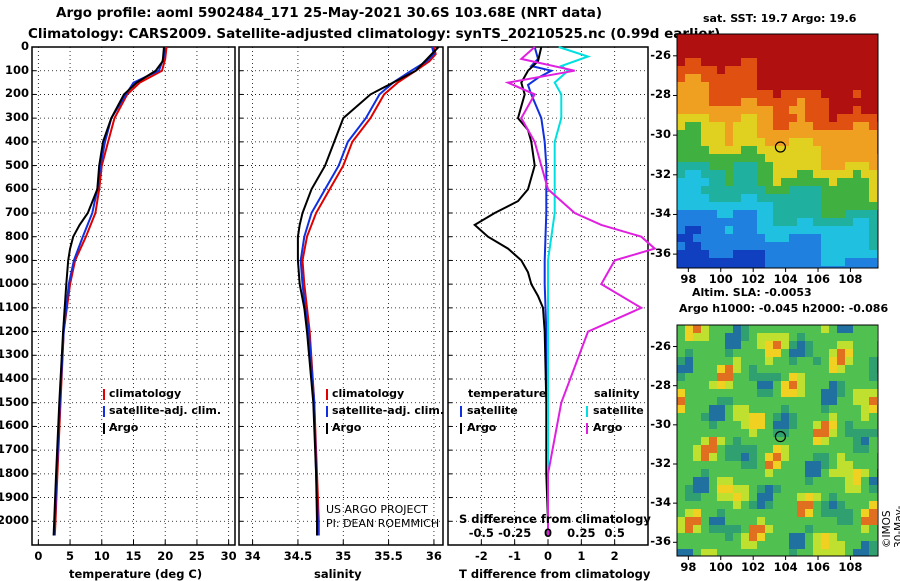 The height and width of the screenshot is (581, 900). Describe the element at coordinates (688, 279) in the screenshot. I see `lon-label-98: 98` at that location.